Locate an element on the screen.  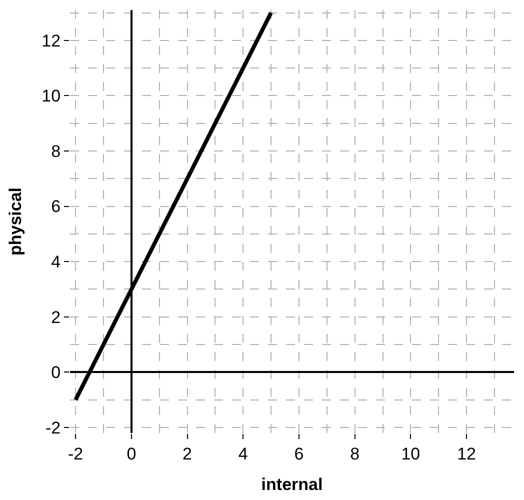
x-tick-label: 10 is located at coordinates (410, 454).